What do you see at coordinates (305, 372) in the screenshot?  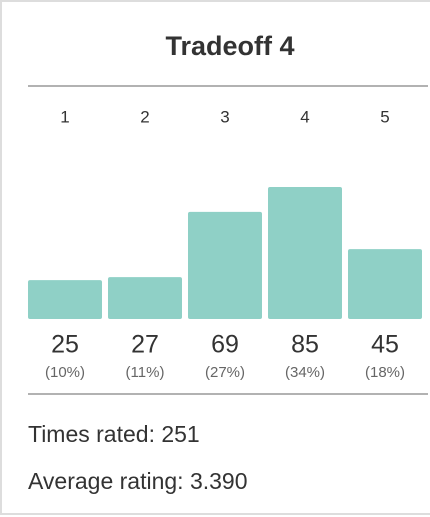 I see `percent-label: (34%)` at bounding box center [305, 372].